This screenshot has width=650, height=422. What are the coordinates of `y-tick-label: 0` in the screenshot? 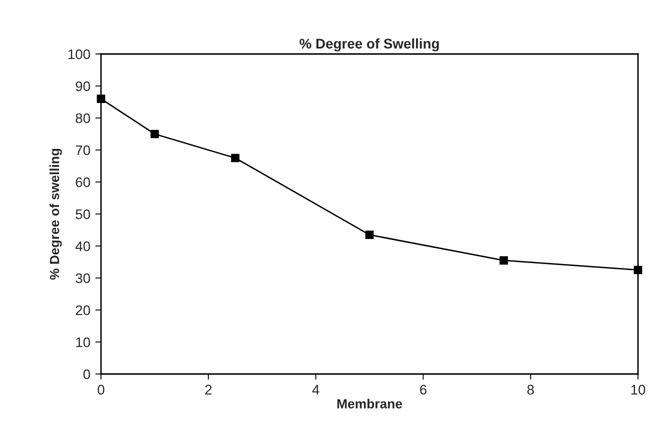 It's located at (86, 374).